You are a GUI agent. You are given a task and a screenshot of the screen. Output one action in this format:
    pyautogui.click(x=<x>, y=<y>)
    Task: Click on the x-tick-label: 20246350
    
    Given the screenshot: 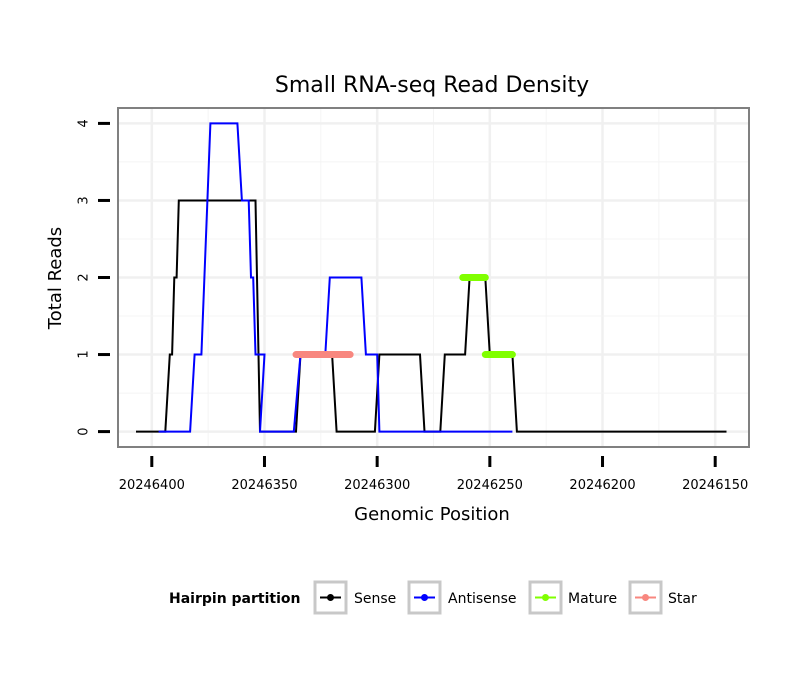 What is the action you would take?
    pyautogui.click(x=264, y=485)
    